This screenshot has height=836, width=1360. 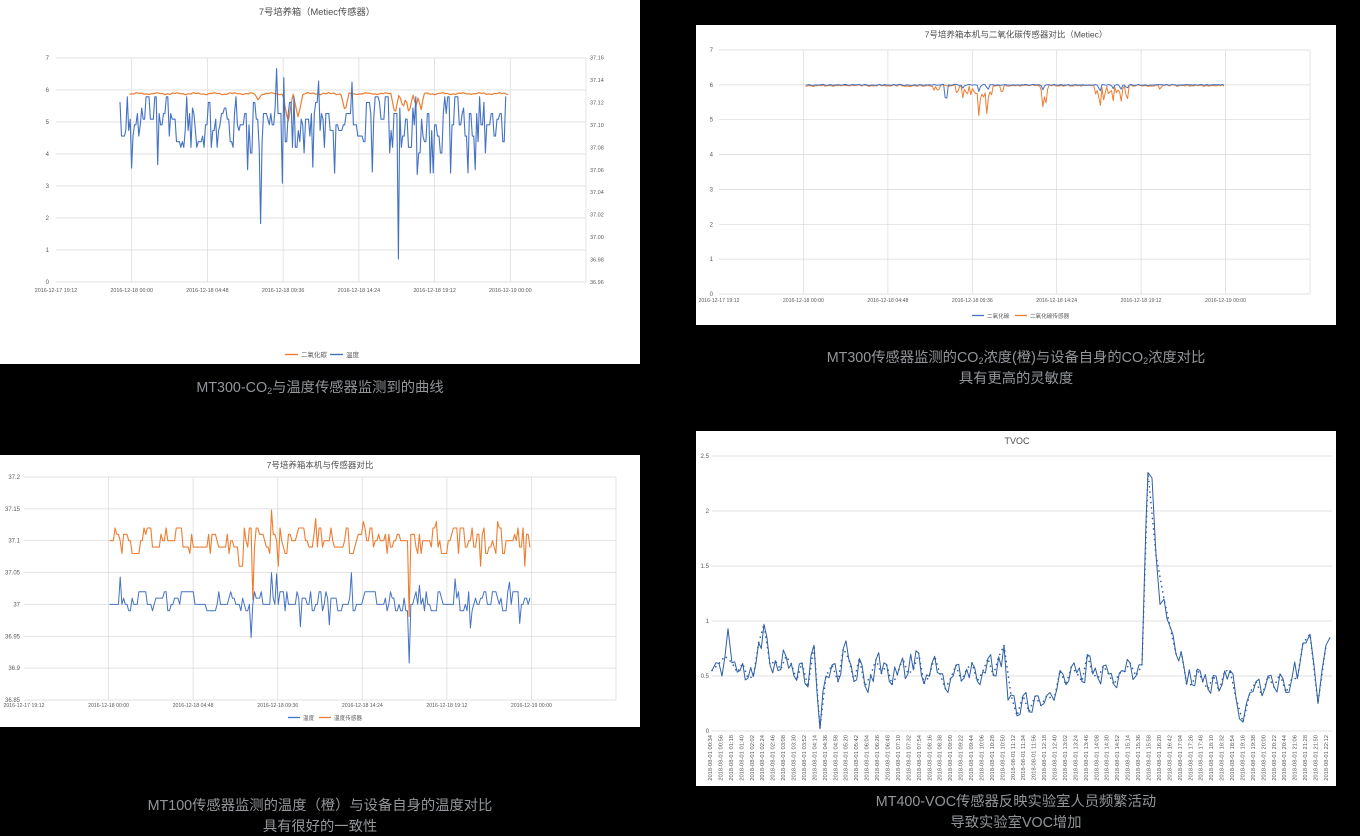 What do you see at coordinates (597, 81) in the screenshot?
I see `svg-text: 37.14` at bounding box center [597, 81].